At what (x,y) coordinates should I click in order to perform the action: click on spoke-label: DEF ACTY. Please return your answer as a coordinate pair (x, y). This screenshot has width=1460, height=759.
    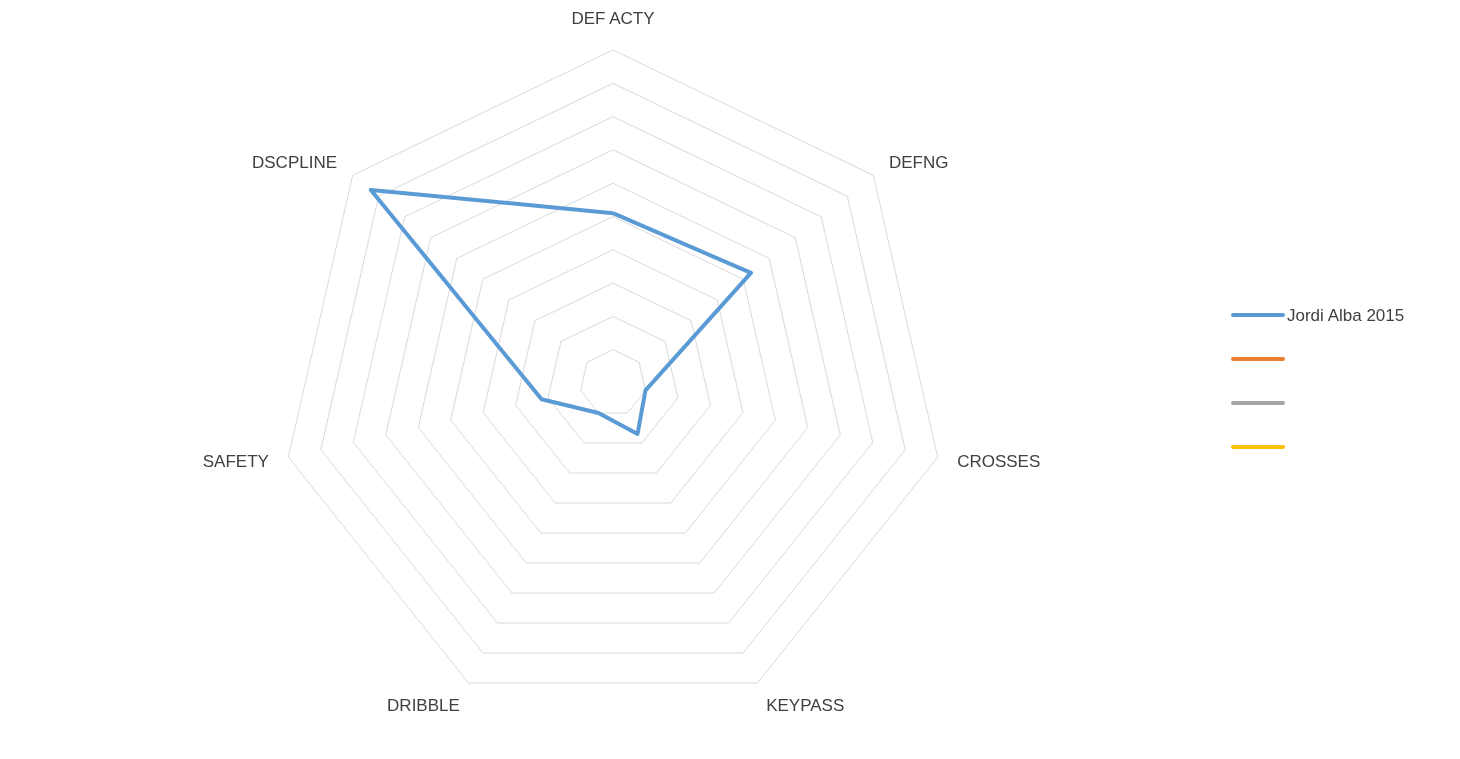
    Looking at the image, I should click on (613, 19).